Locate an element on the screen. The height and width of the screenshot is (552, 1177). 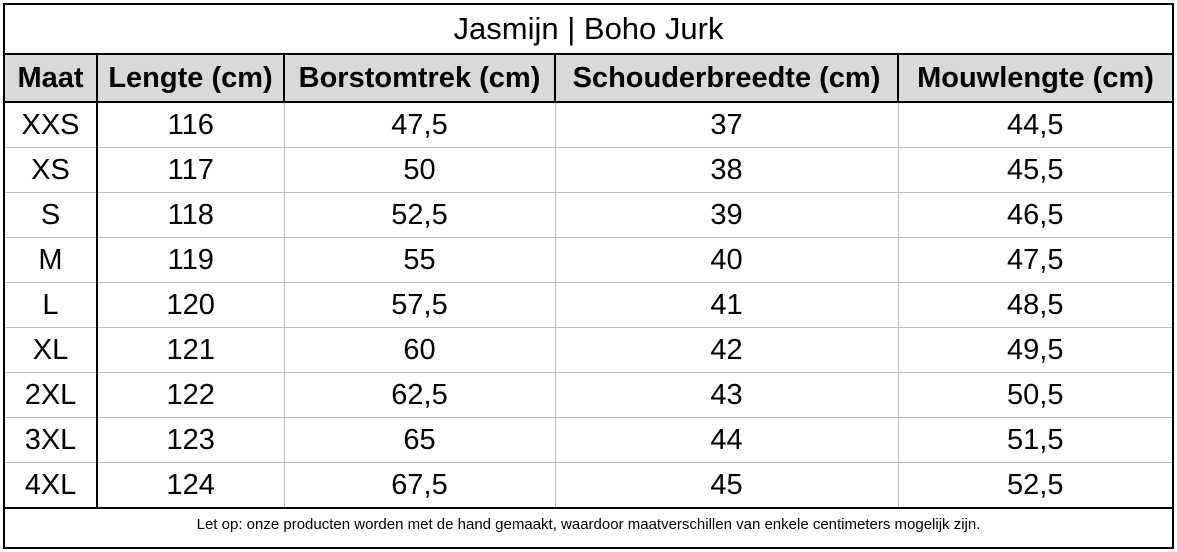
measurement-cell: 44,5 is located at coordinates (1035, 125).